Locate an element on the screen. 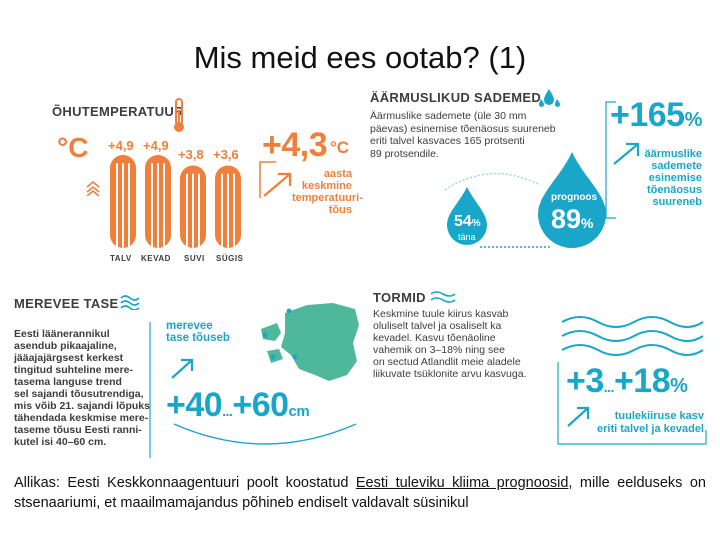  storms-big-value: +3...+18% is located at coordinates (627, 381).